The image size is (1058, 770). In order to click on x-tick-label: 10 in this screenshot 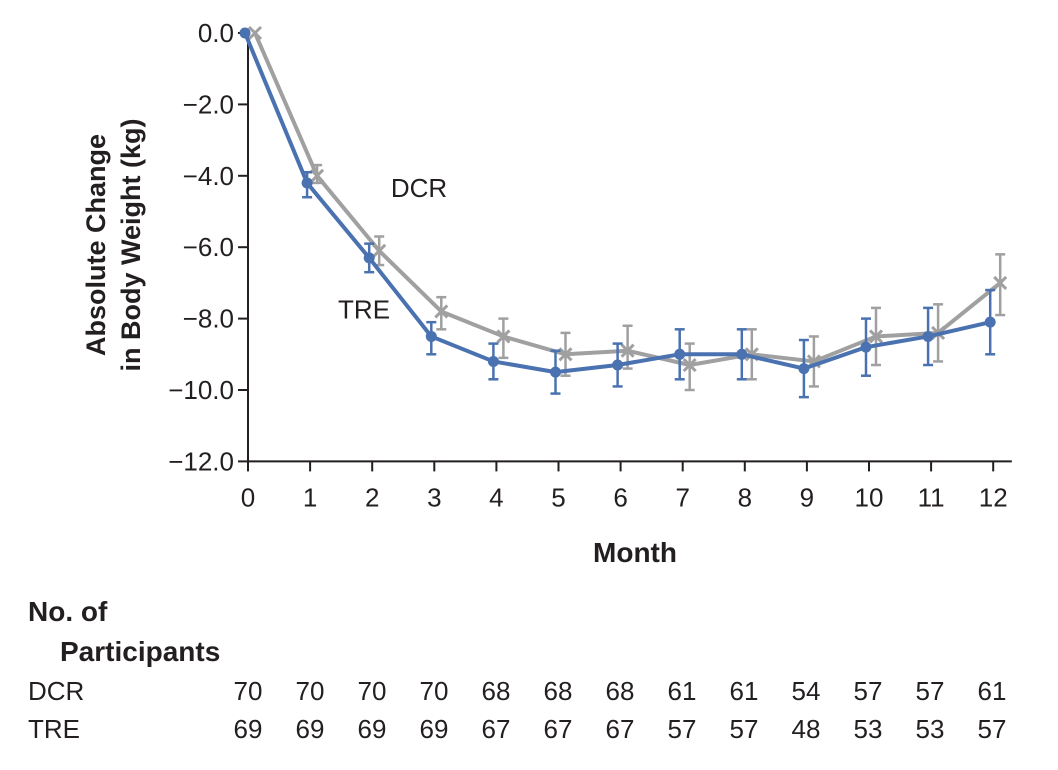, I will do `click(869, 497)`.